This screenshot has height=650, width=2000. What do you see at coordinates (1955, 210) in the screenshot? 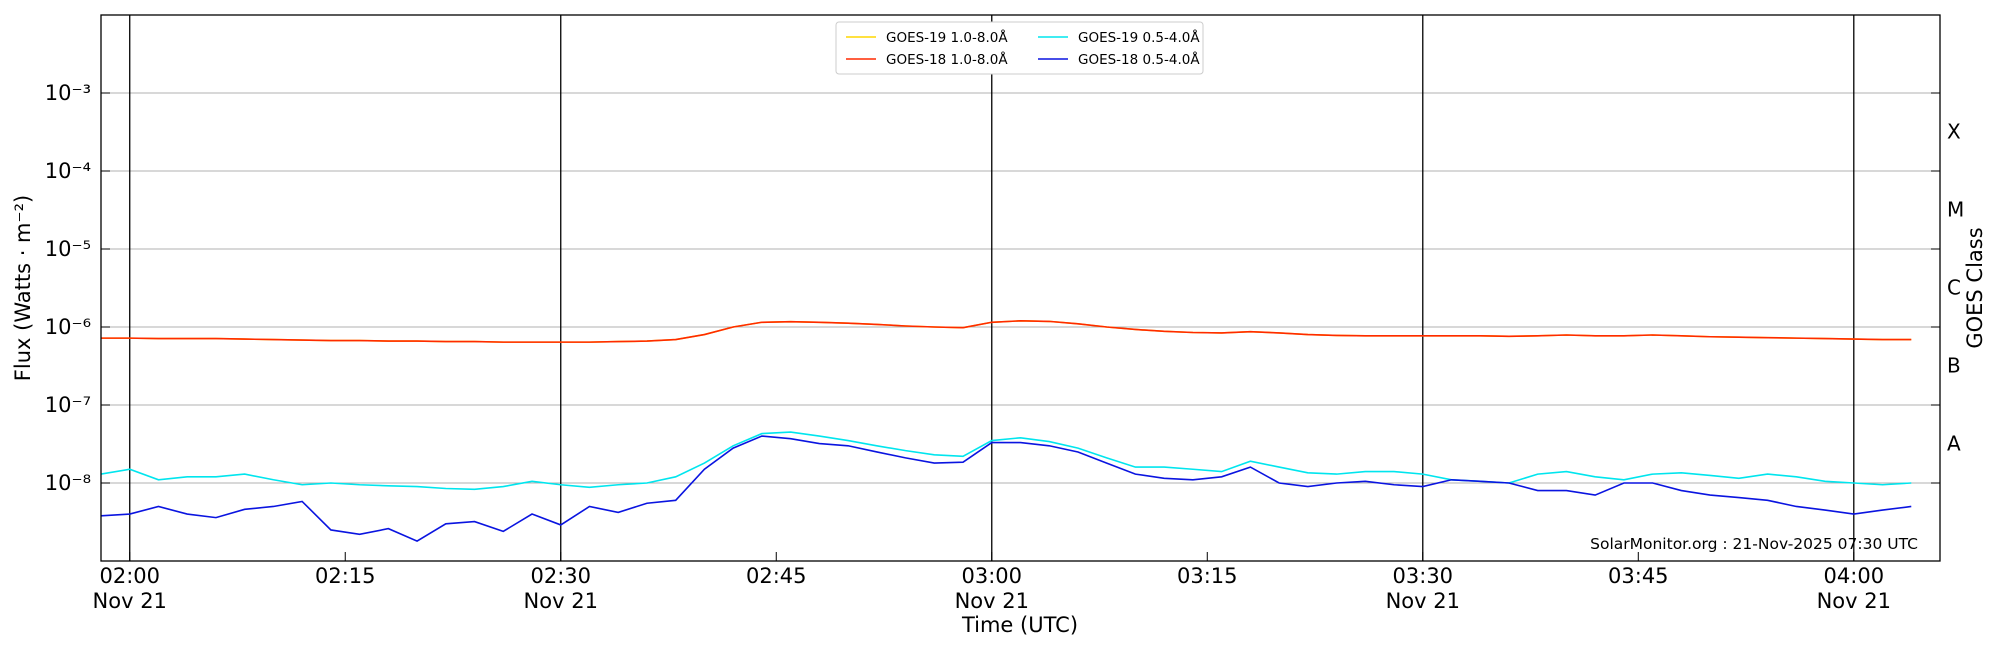
I see `y2-tick-label: M` at bounding box center [1955, 210].